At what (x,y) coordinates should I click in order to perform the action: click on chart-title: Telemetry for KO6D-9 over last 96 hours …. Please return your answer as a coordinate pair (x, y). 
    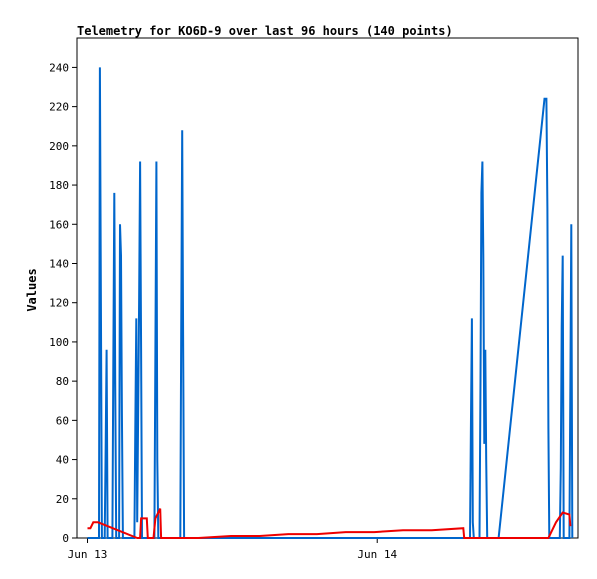
    Looking at the image, I should click on (265, 31).